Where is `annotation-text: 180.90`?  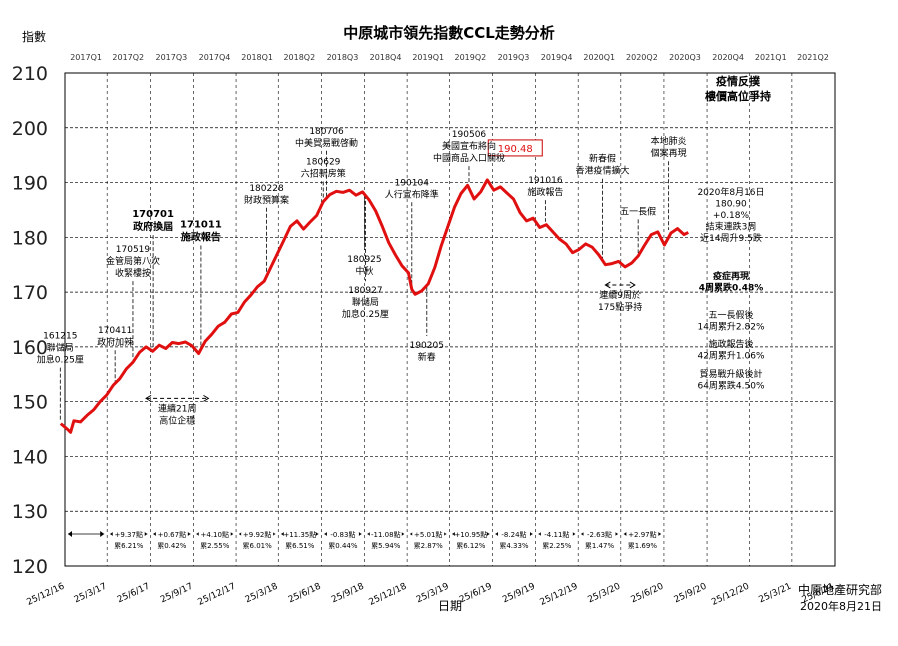
annotation-text: 180.90 is located at coordinates (731, 205).